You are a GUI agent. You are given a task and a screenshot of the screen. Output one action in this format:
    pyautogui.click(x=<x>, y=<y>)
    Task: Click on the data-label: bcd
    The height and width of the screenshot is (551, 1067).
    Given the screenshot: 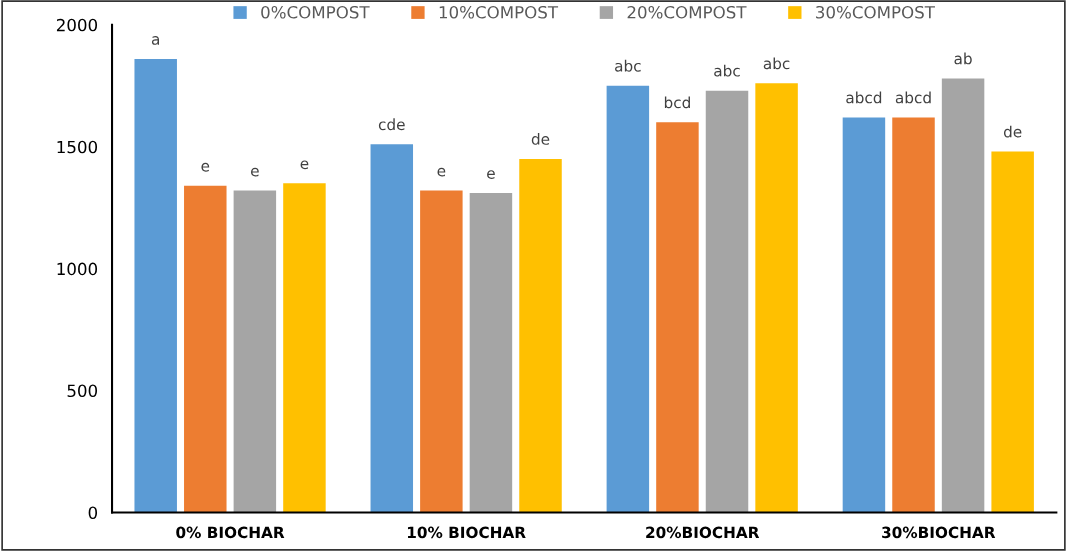 What is the action you would take?
    pyautogui.click(x=677, y=102)
    